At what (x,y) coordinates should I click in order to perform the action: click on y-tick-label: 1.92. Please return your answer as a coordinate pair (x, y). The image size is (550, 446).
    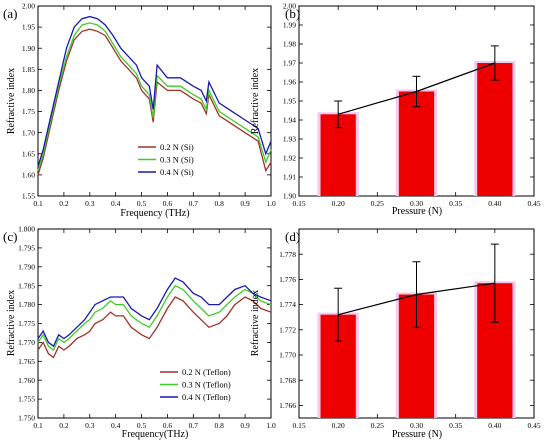
    Looking at the image, I should click on (289, 158).